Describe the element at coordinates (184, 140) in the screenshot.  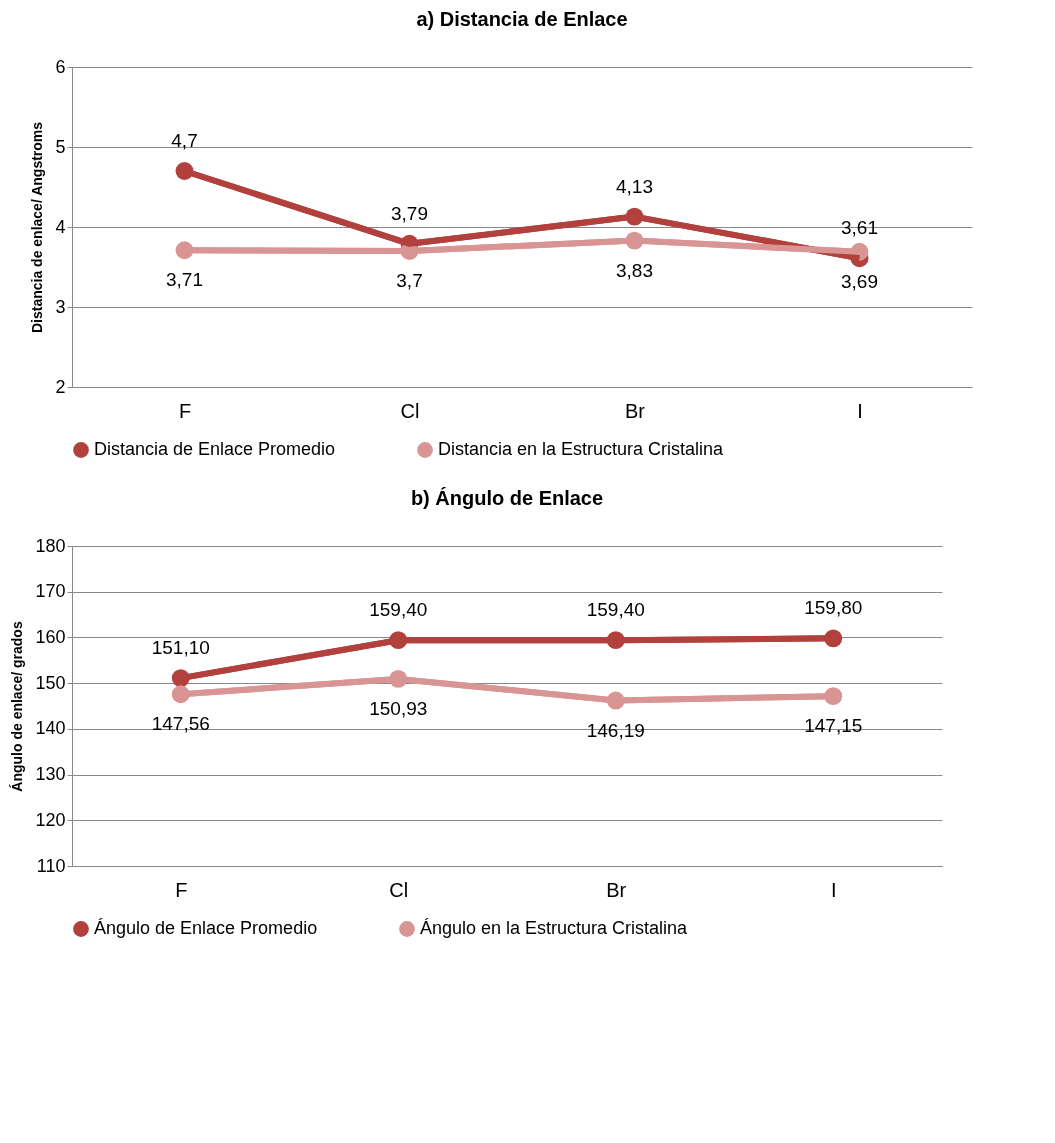
I see `data-label: 4,7` at that location.